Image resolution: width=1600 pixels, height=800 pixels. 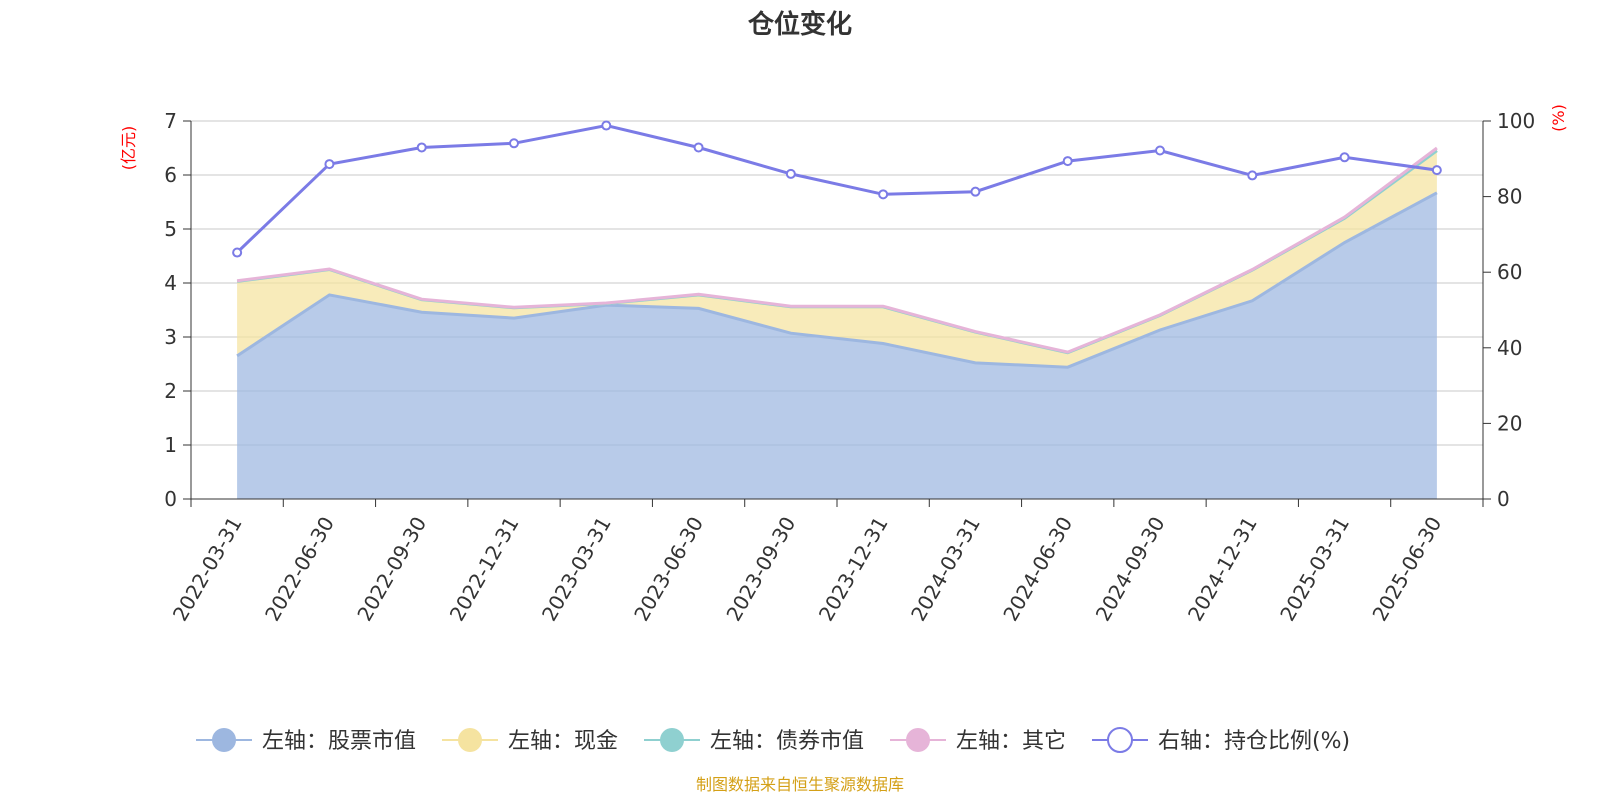 I want to click on legend-label: 左轴：股票市值, so click(x=339, y=741).